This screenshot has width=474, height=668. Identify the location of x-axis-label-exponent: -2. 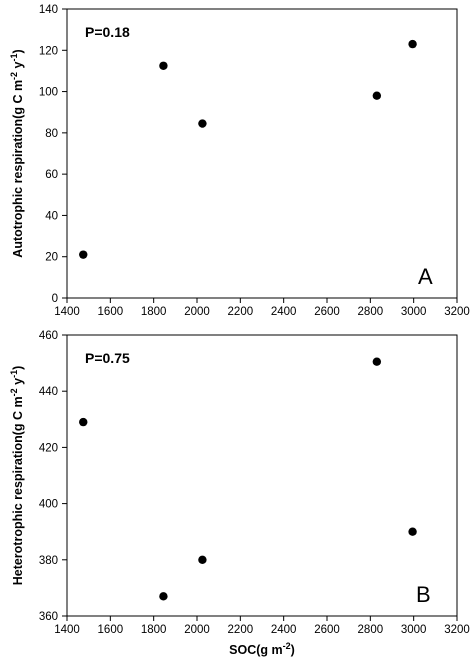
(287, 646).